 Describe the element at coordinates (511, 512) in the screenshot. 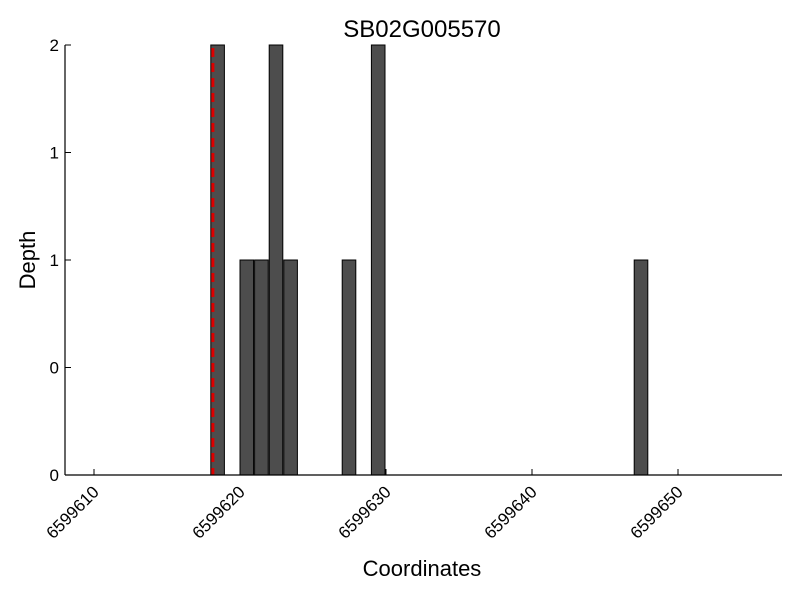

I see `x-tick-label: 6599640` at that location.